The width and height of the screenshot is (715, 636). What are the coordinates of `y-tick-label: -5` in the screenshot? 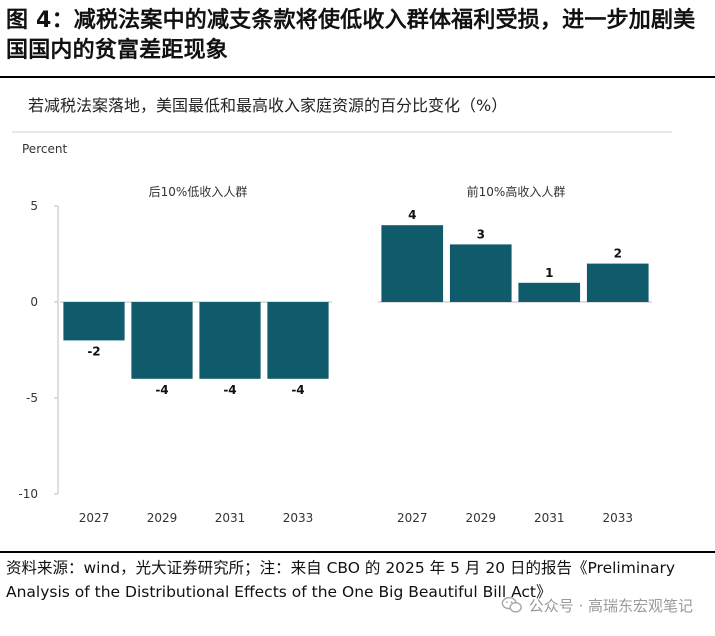 It's located at (32, 398).